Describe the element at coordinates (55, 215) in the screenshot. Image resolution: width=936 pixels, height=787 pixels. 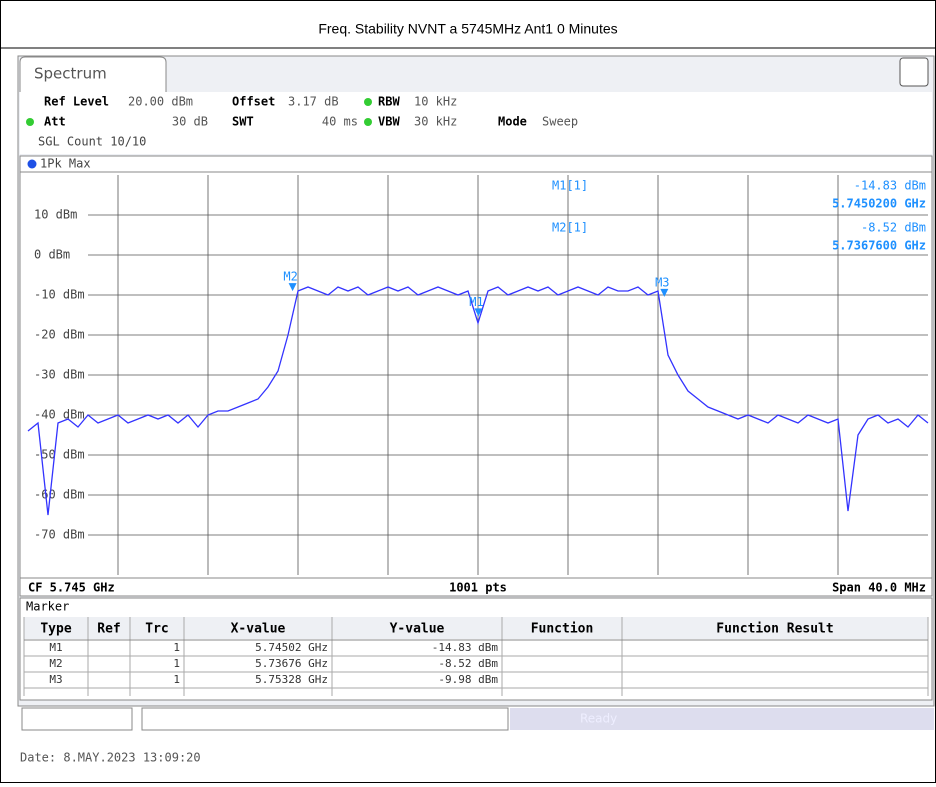
I see `y-tick-label: 10 dBm` at that location.